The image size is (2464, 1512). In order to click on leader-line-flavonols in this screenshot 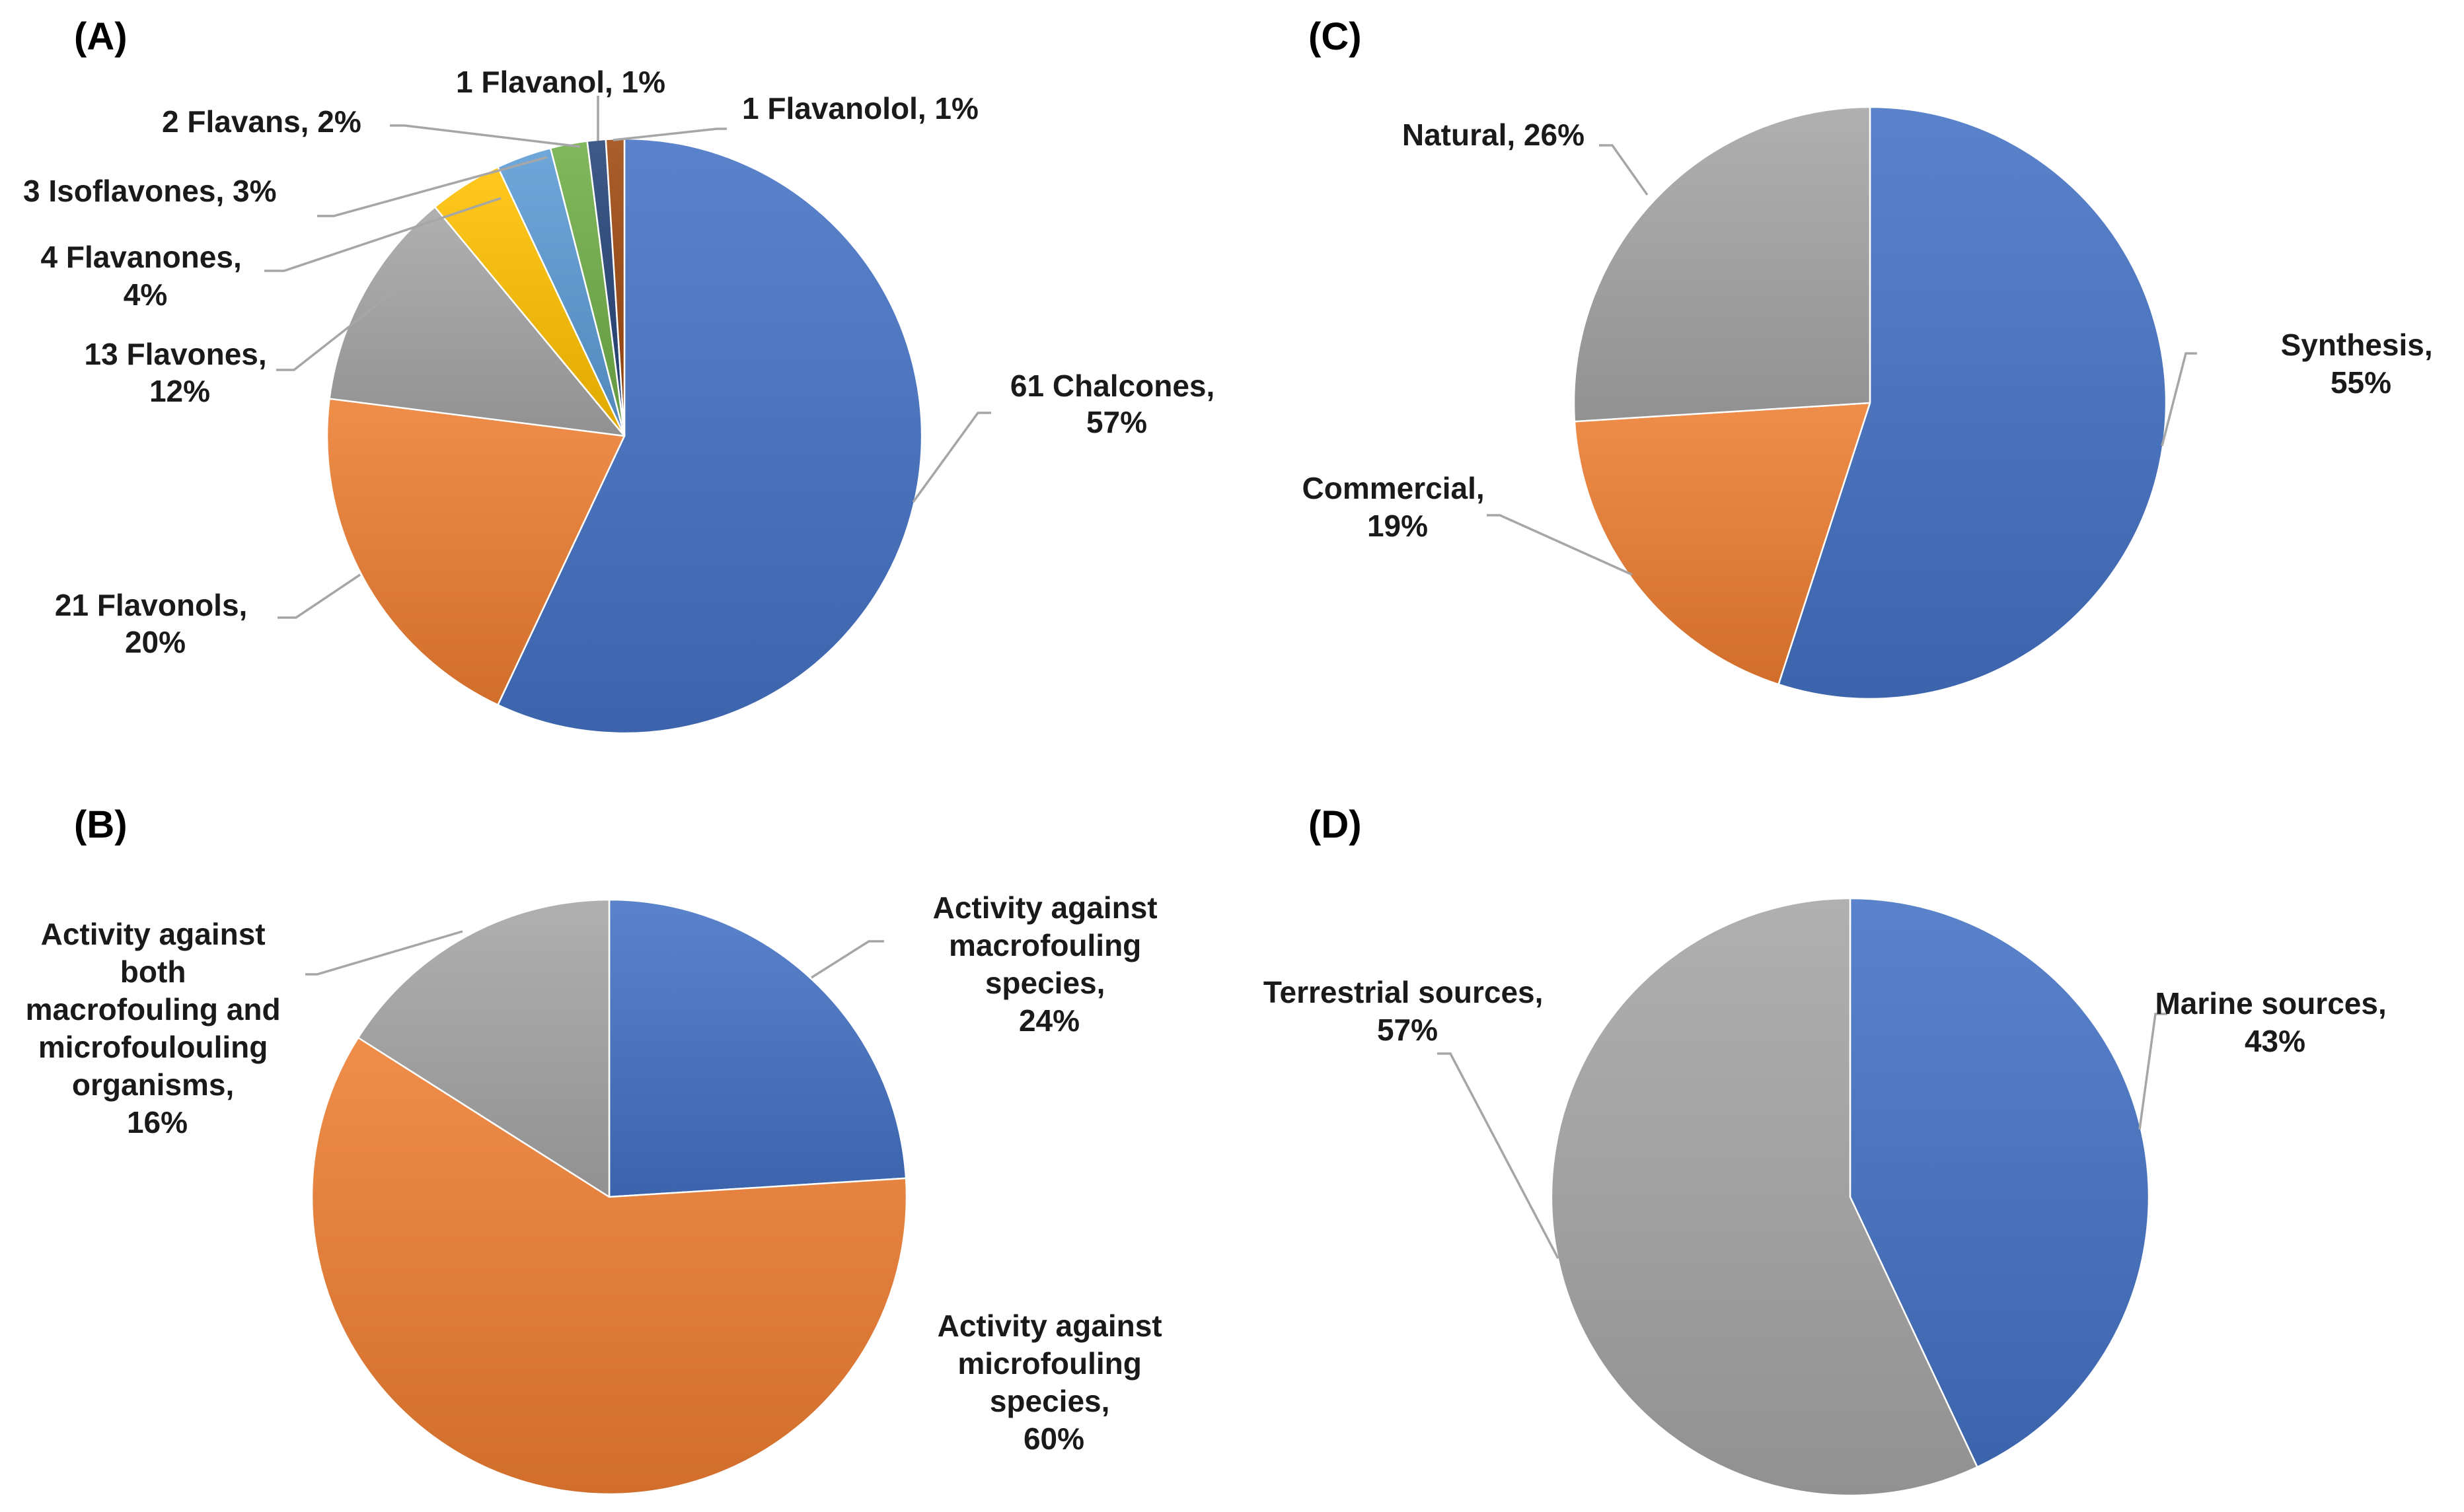, I will do `click(319, 596)`.